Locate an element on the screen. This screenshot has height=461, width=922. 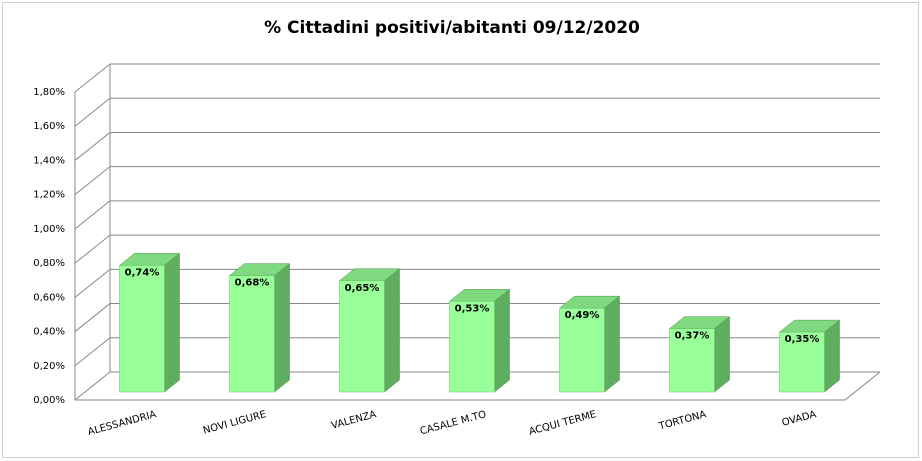
y-tick-label: 0,40% is located at coordinates (49, 332).